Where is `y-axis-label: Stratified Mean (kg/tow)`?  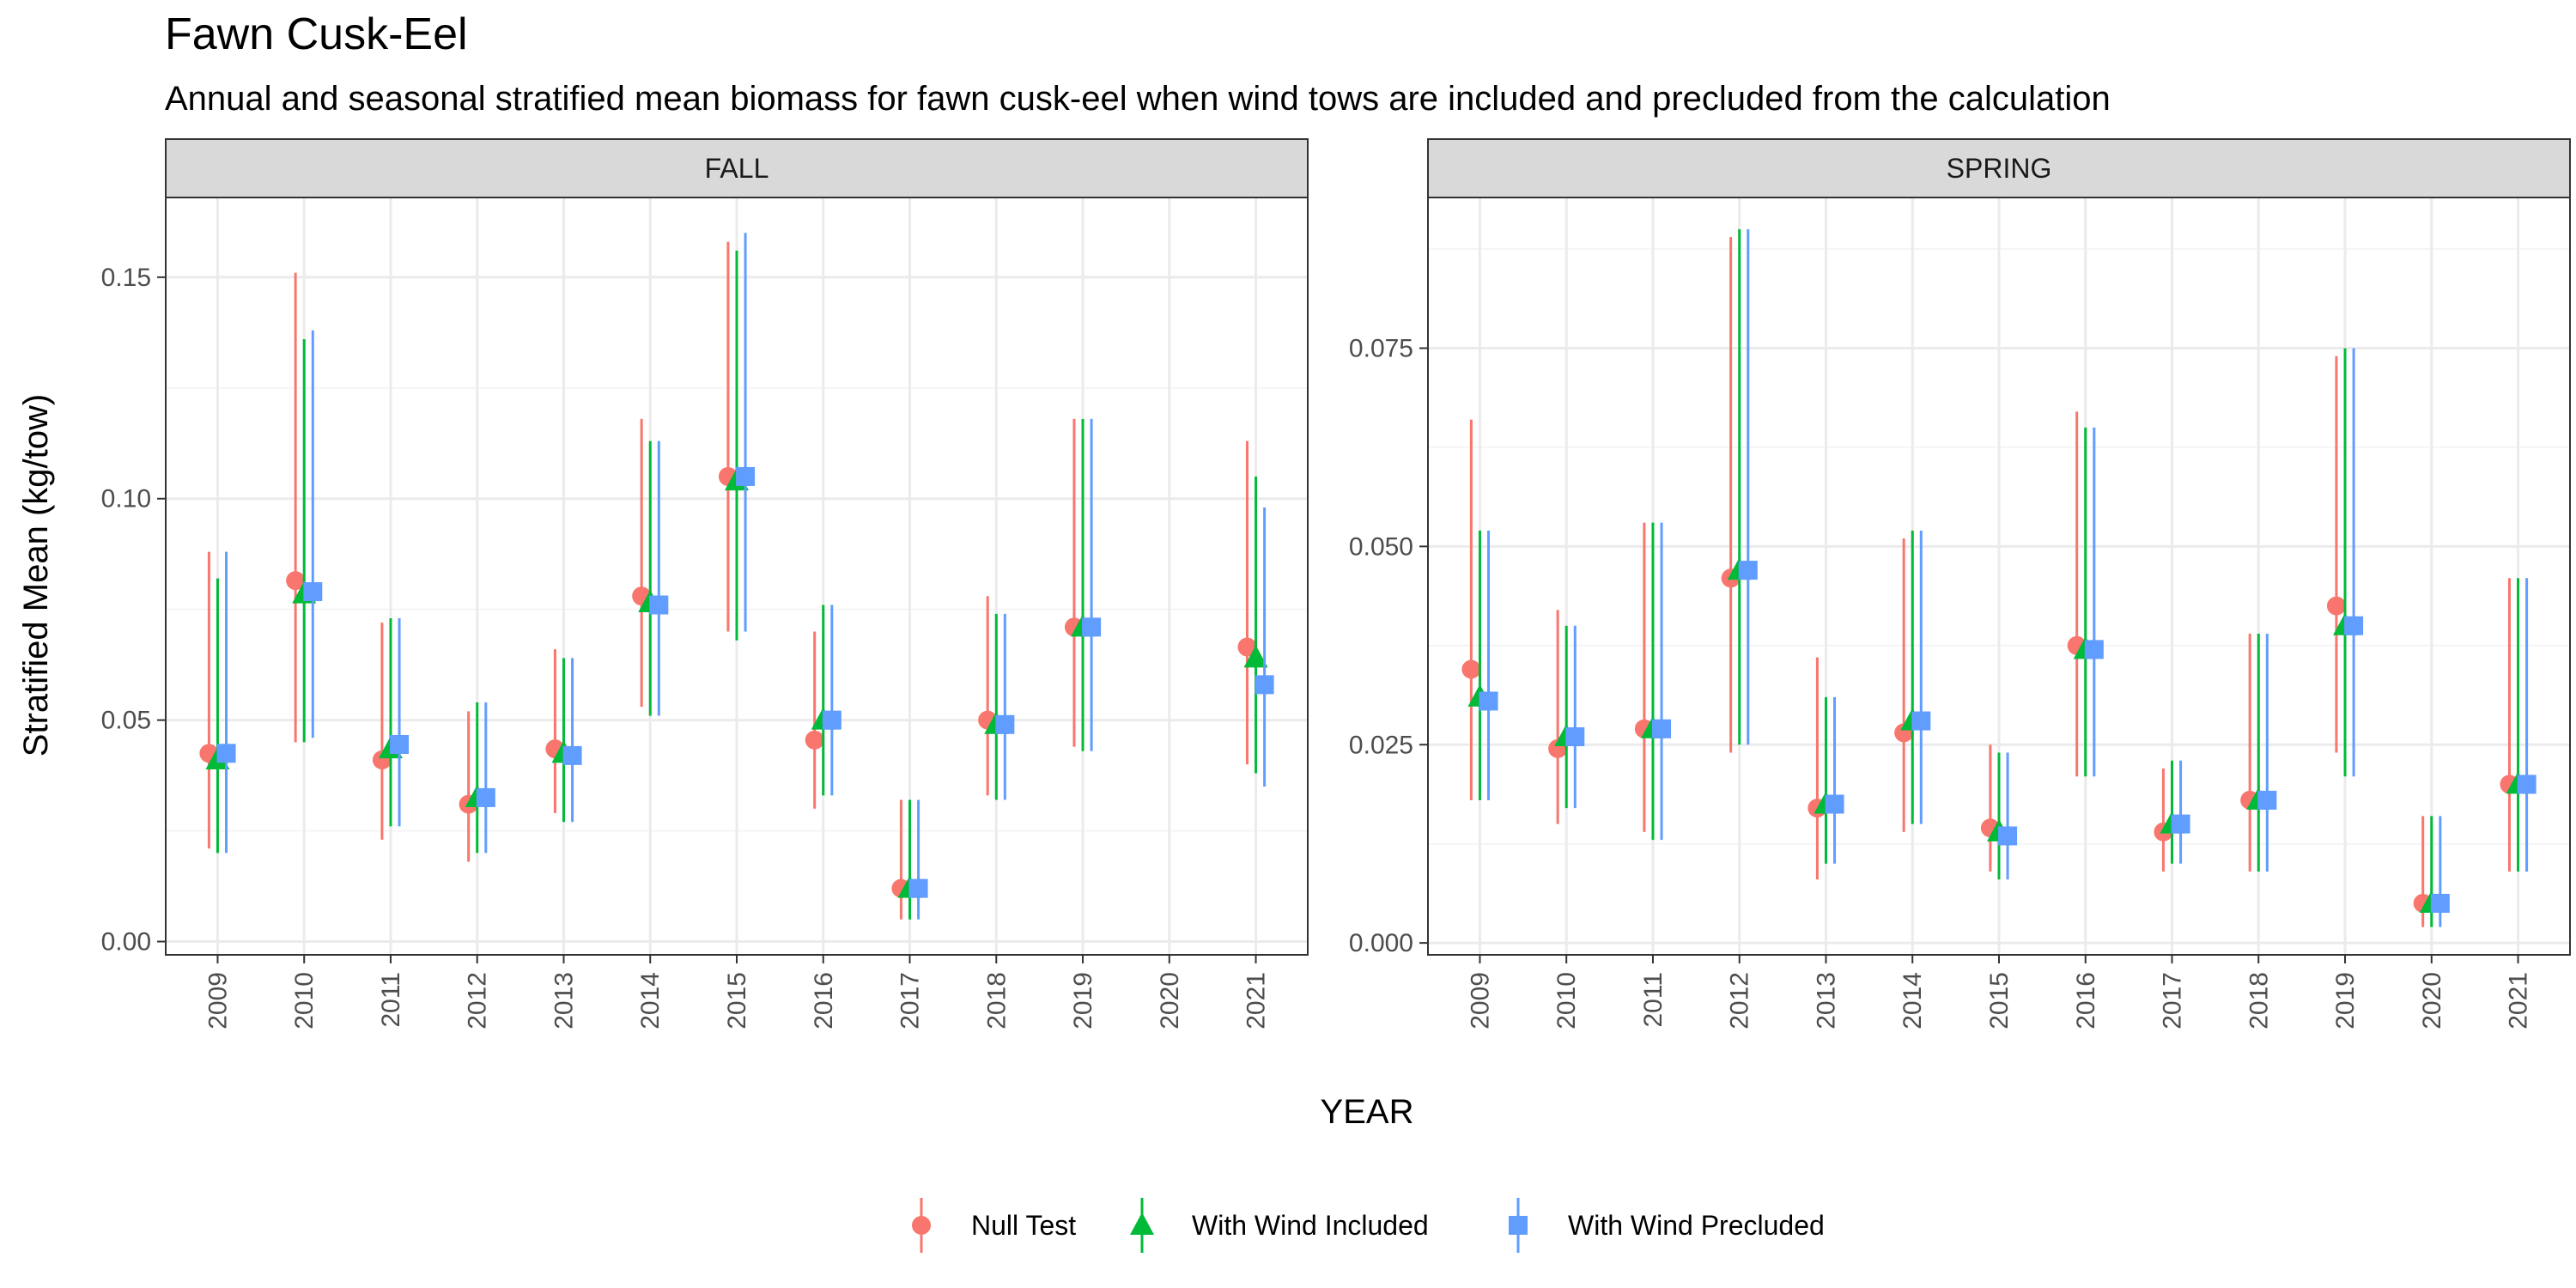
y-axis-label: Stratified Mean (kg/tow) is located at coordinates (36, 575).